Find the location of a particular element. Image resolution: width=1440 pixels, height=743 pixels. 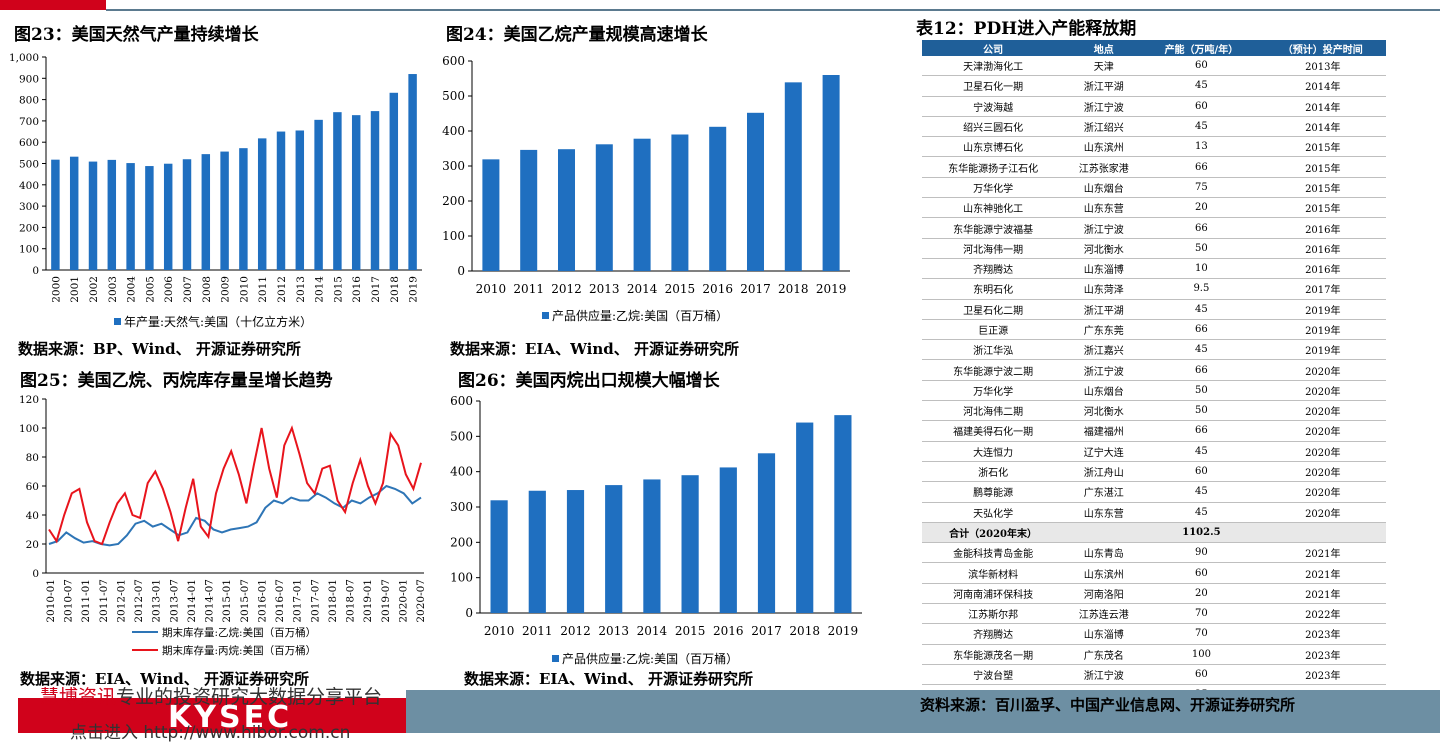

table-row: 河北海伟一期 河北衡水 50 2016年 is located at coordinates (1154, 248).